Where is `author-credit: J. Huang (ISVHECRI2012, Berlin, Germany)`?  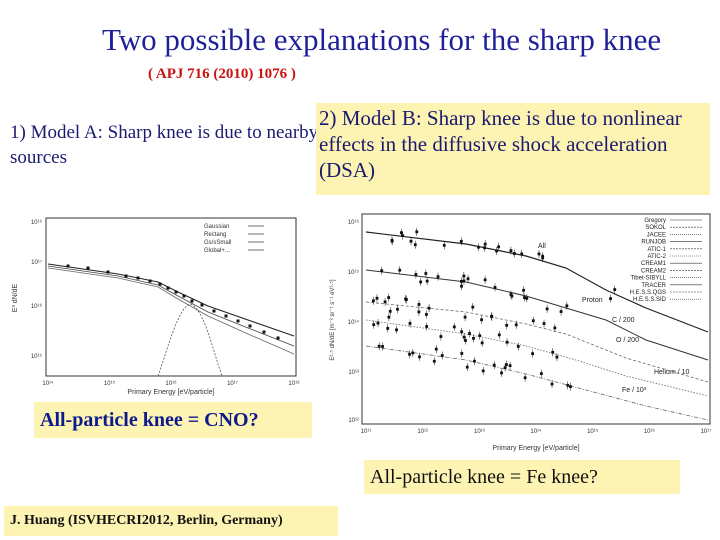 author-credit: J. Huang (ISVHECRI2012, Berlin, Germany) is located at coordinates (171, 521).